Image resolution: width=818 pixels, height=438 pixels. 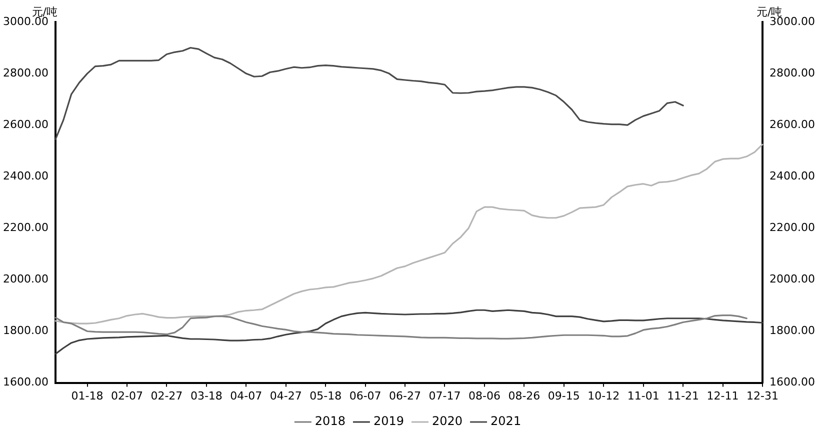 I want to click on legend-label: 2018, so click(x=330, y=421).